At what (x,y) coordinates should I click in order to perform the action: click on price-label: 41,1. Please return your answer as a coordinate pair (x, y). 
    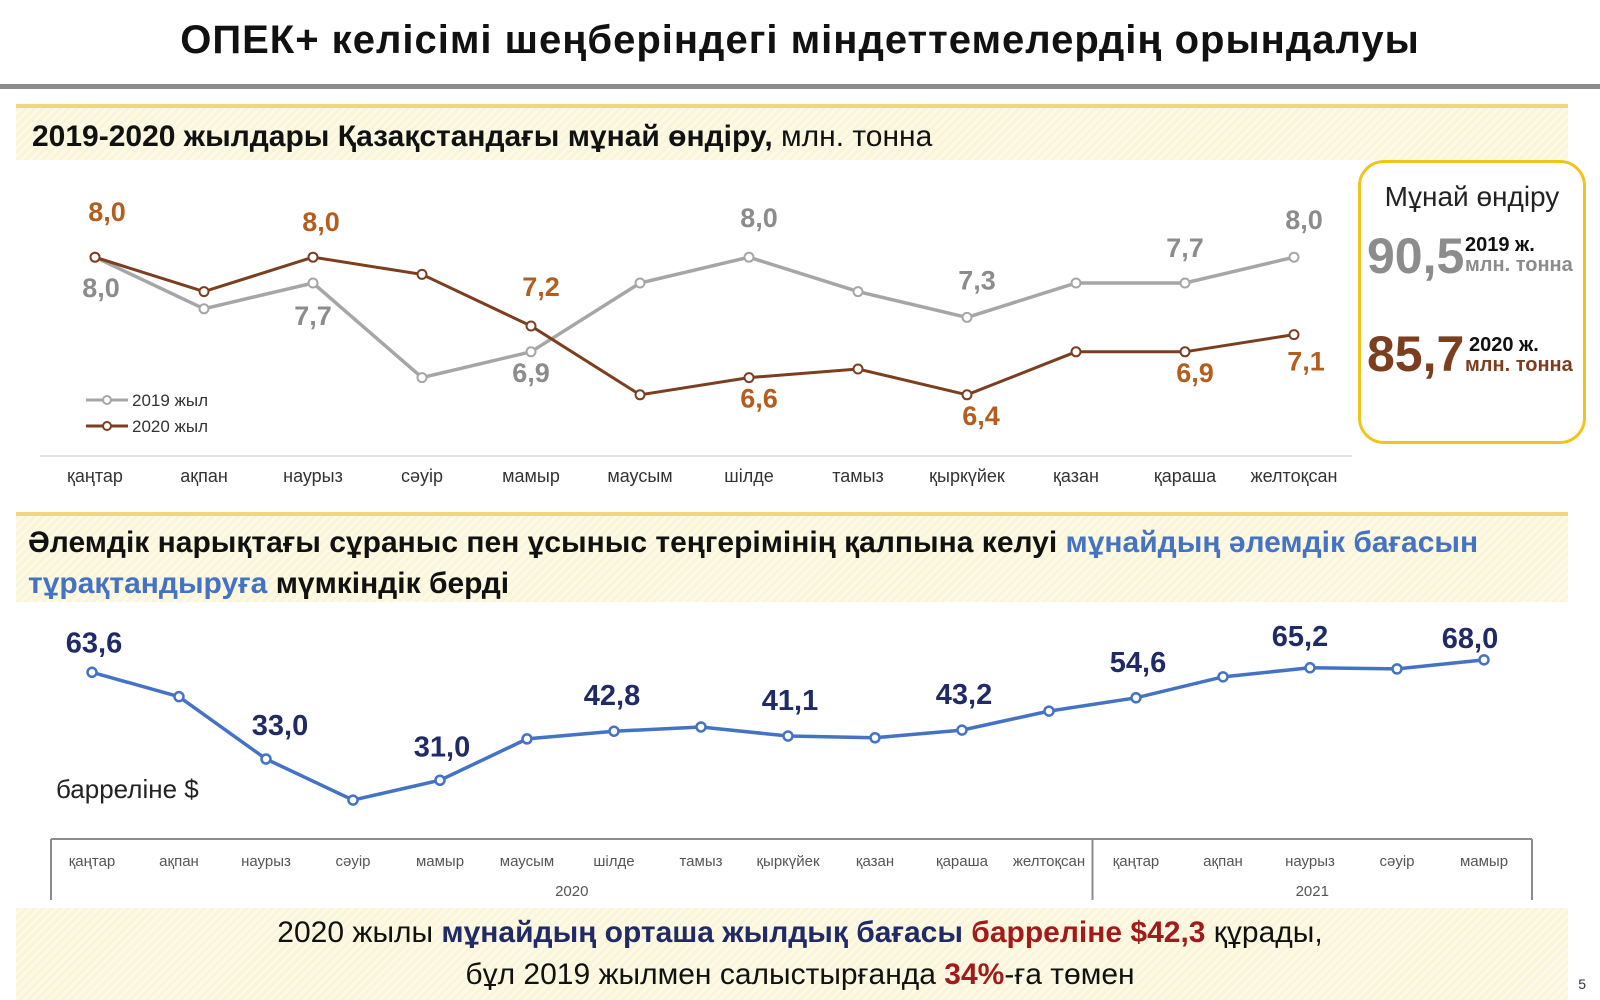
    Looking at the image, I should click on (790, 701).